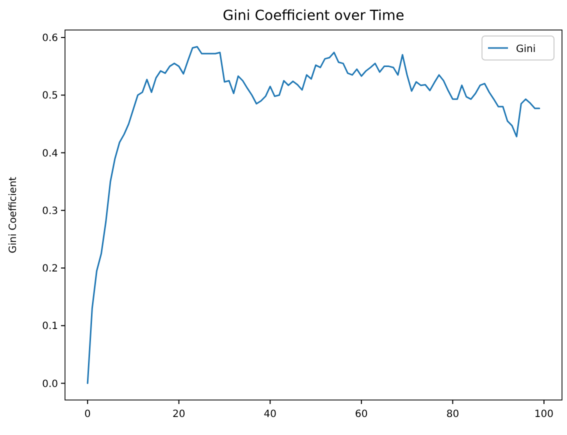 This screenshot has width=567, height=435. I want to click on y-tick-label: 0.4, so click(50, 154).